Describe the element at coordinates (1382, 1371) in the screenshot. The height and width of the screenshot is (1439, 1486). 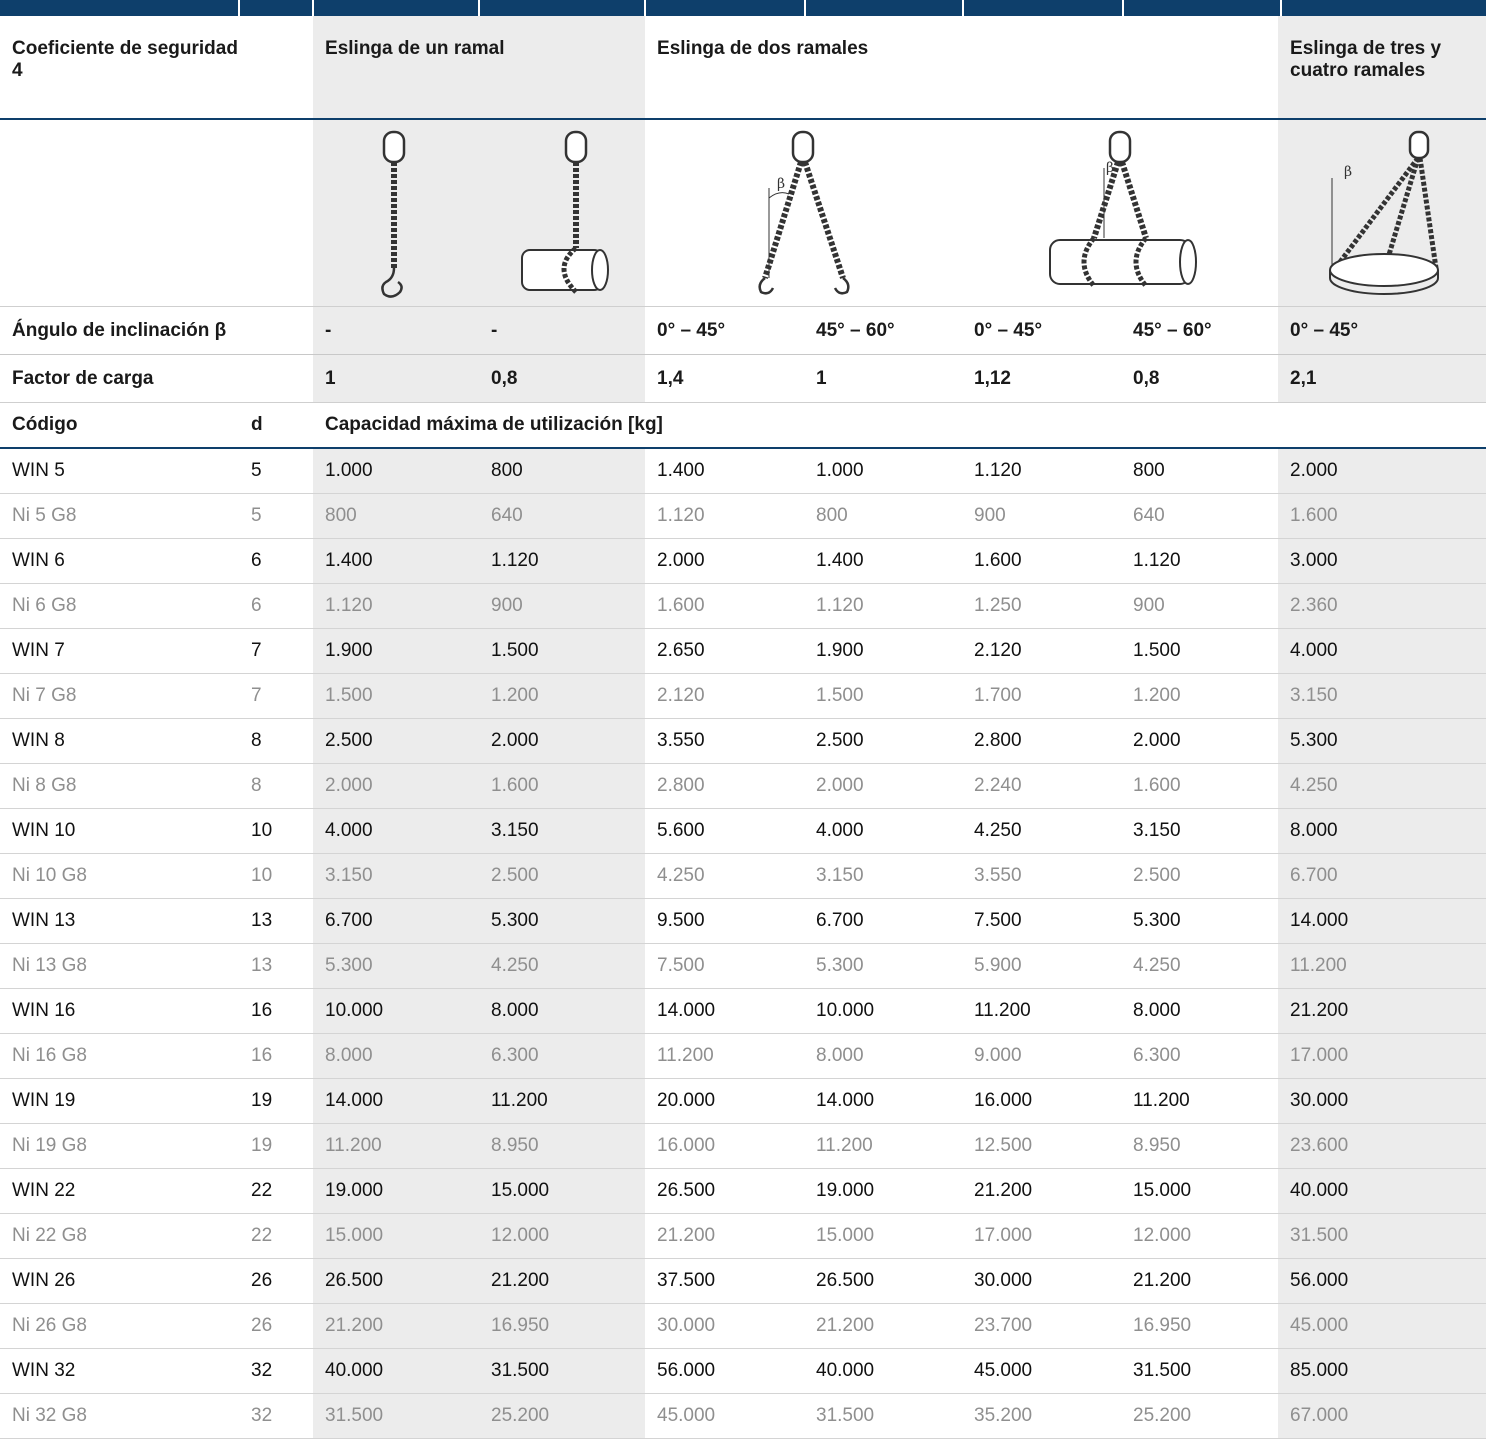
I see `capacity-cell: 85.000` at that location.